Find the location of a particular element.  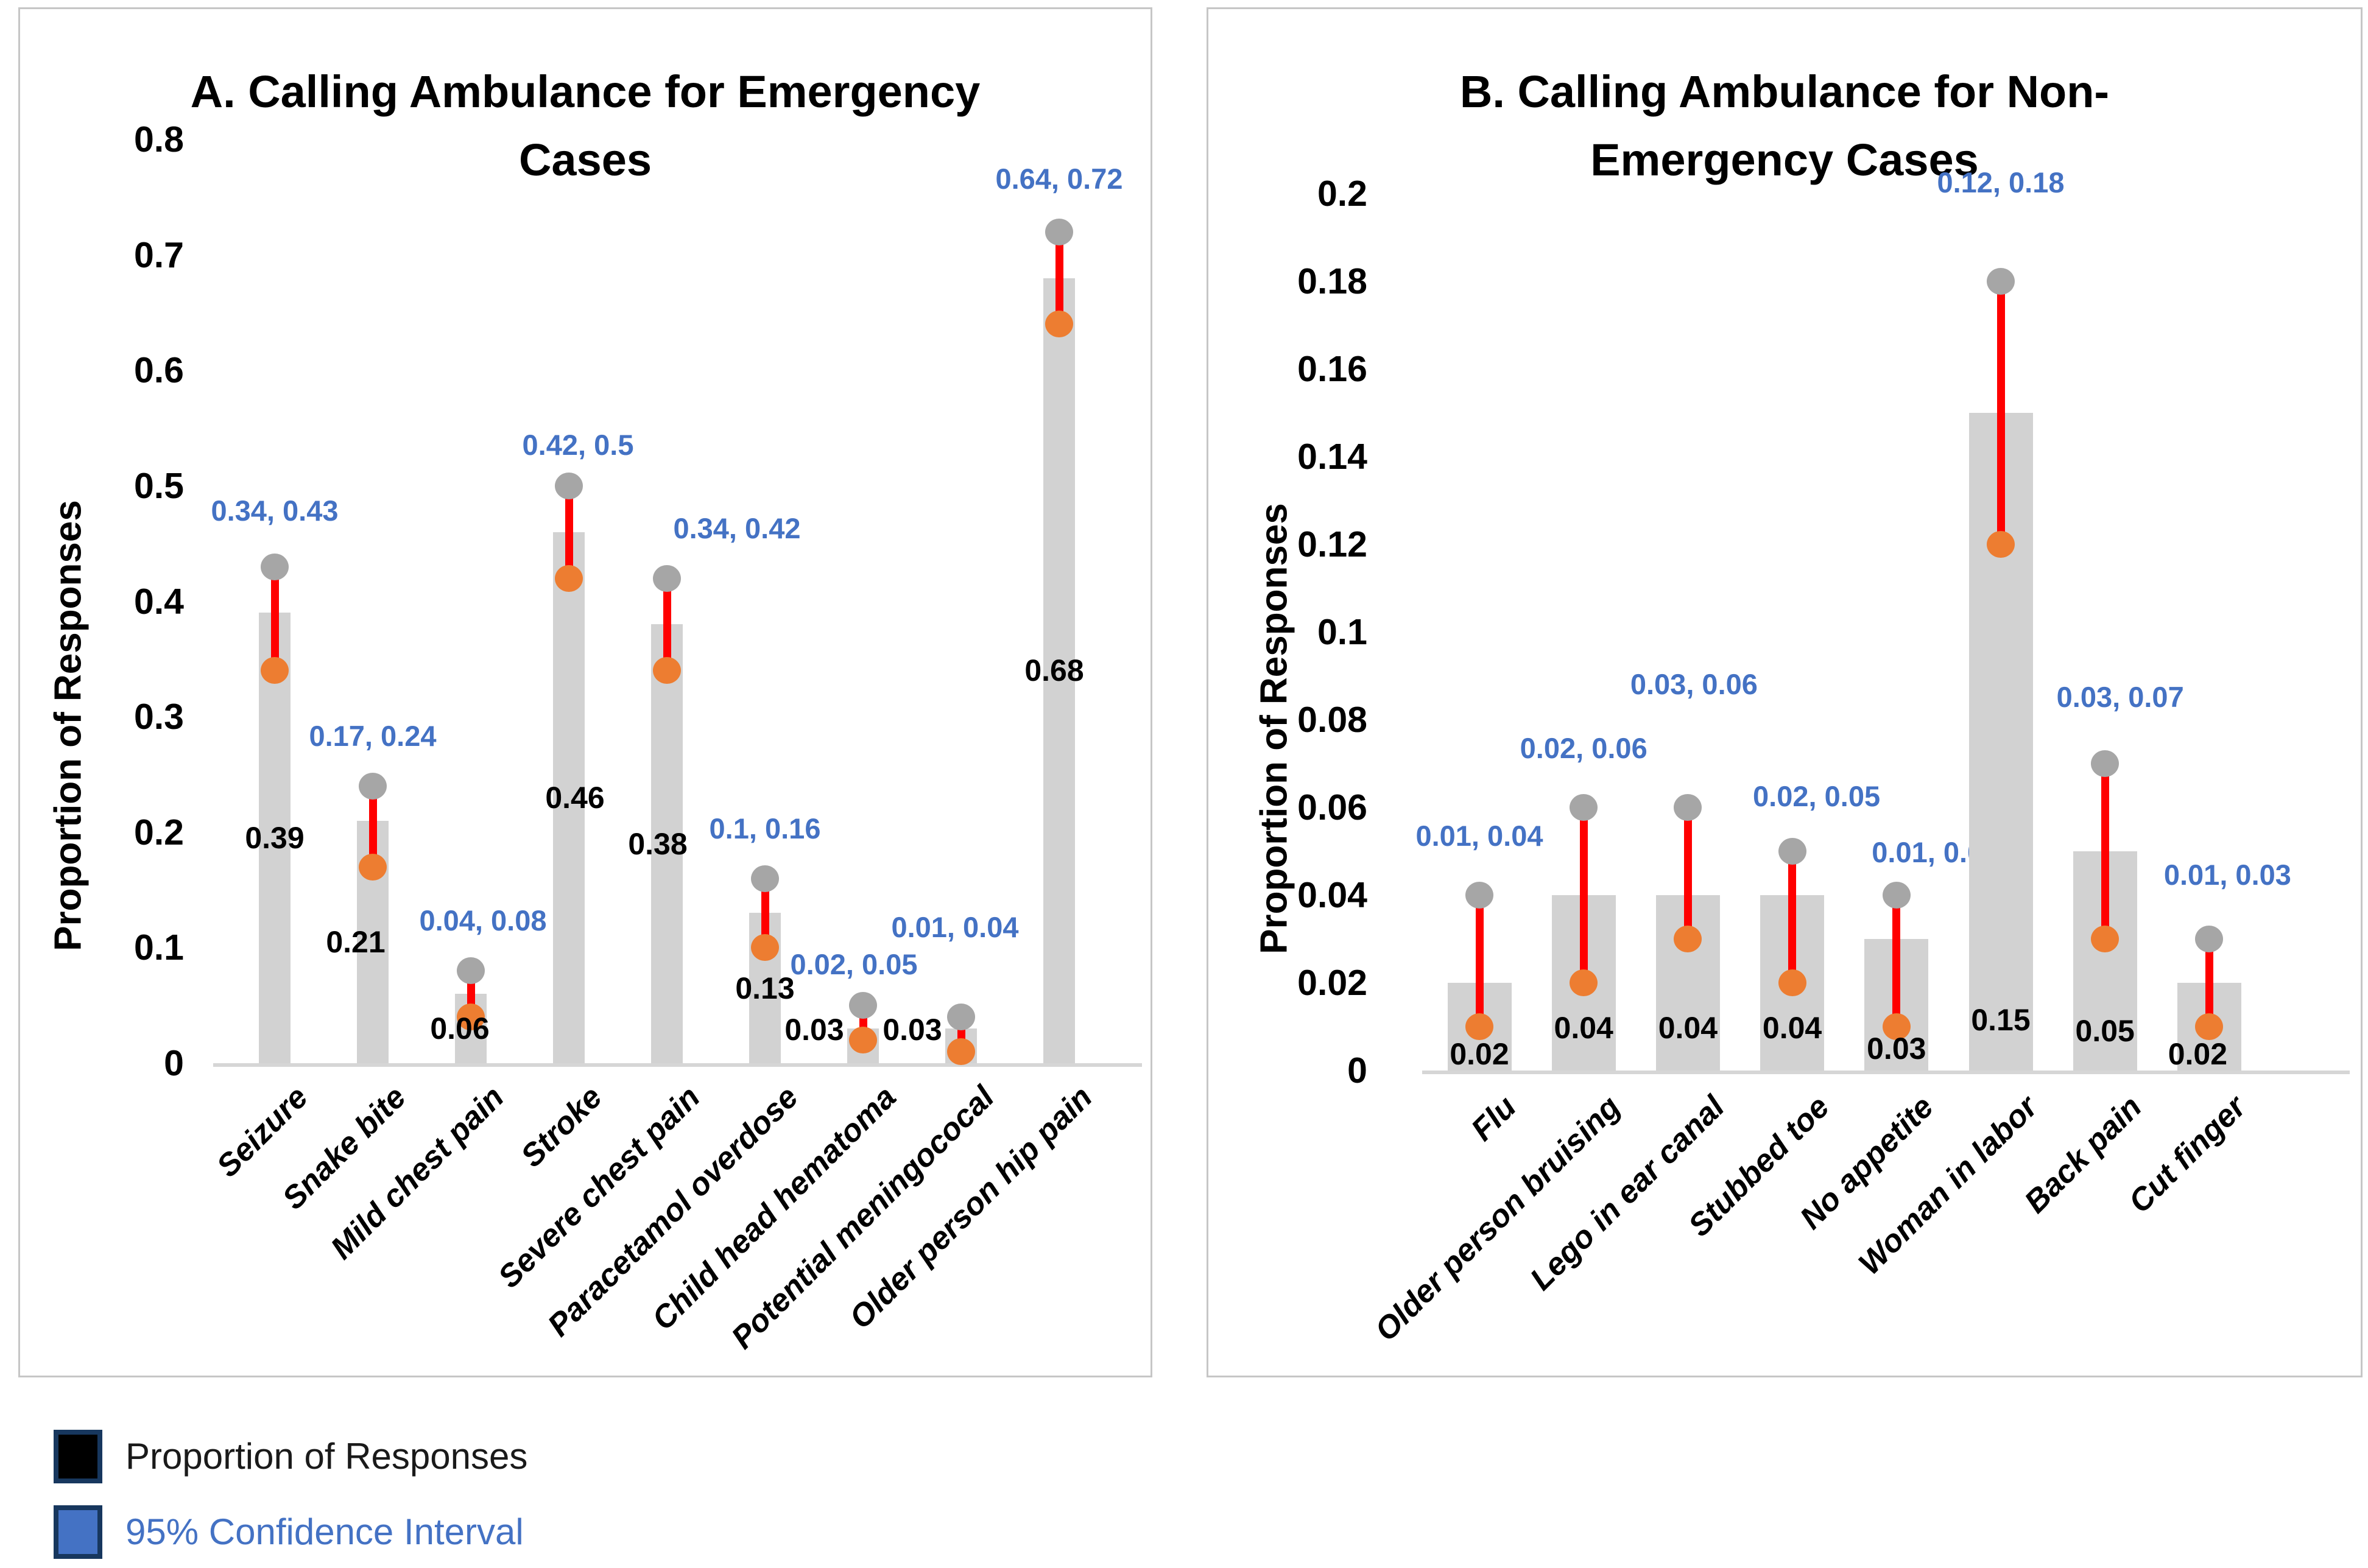

ci-range-label: 0.02, 0.06 is located at coordinates (1583, 748).